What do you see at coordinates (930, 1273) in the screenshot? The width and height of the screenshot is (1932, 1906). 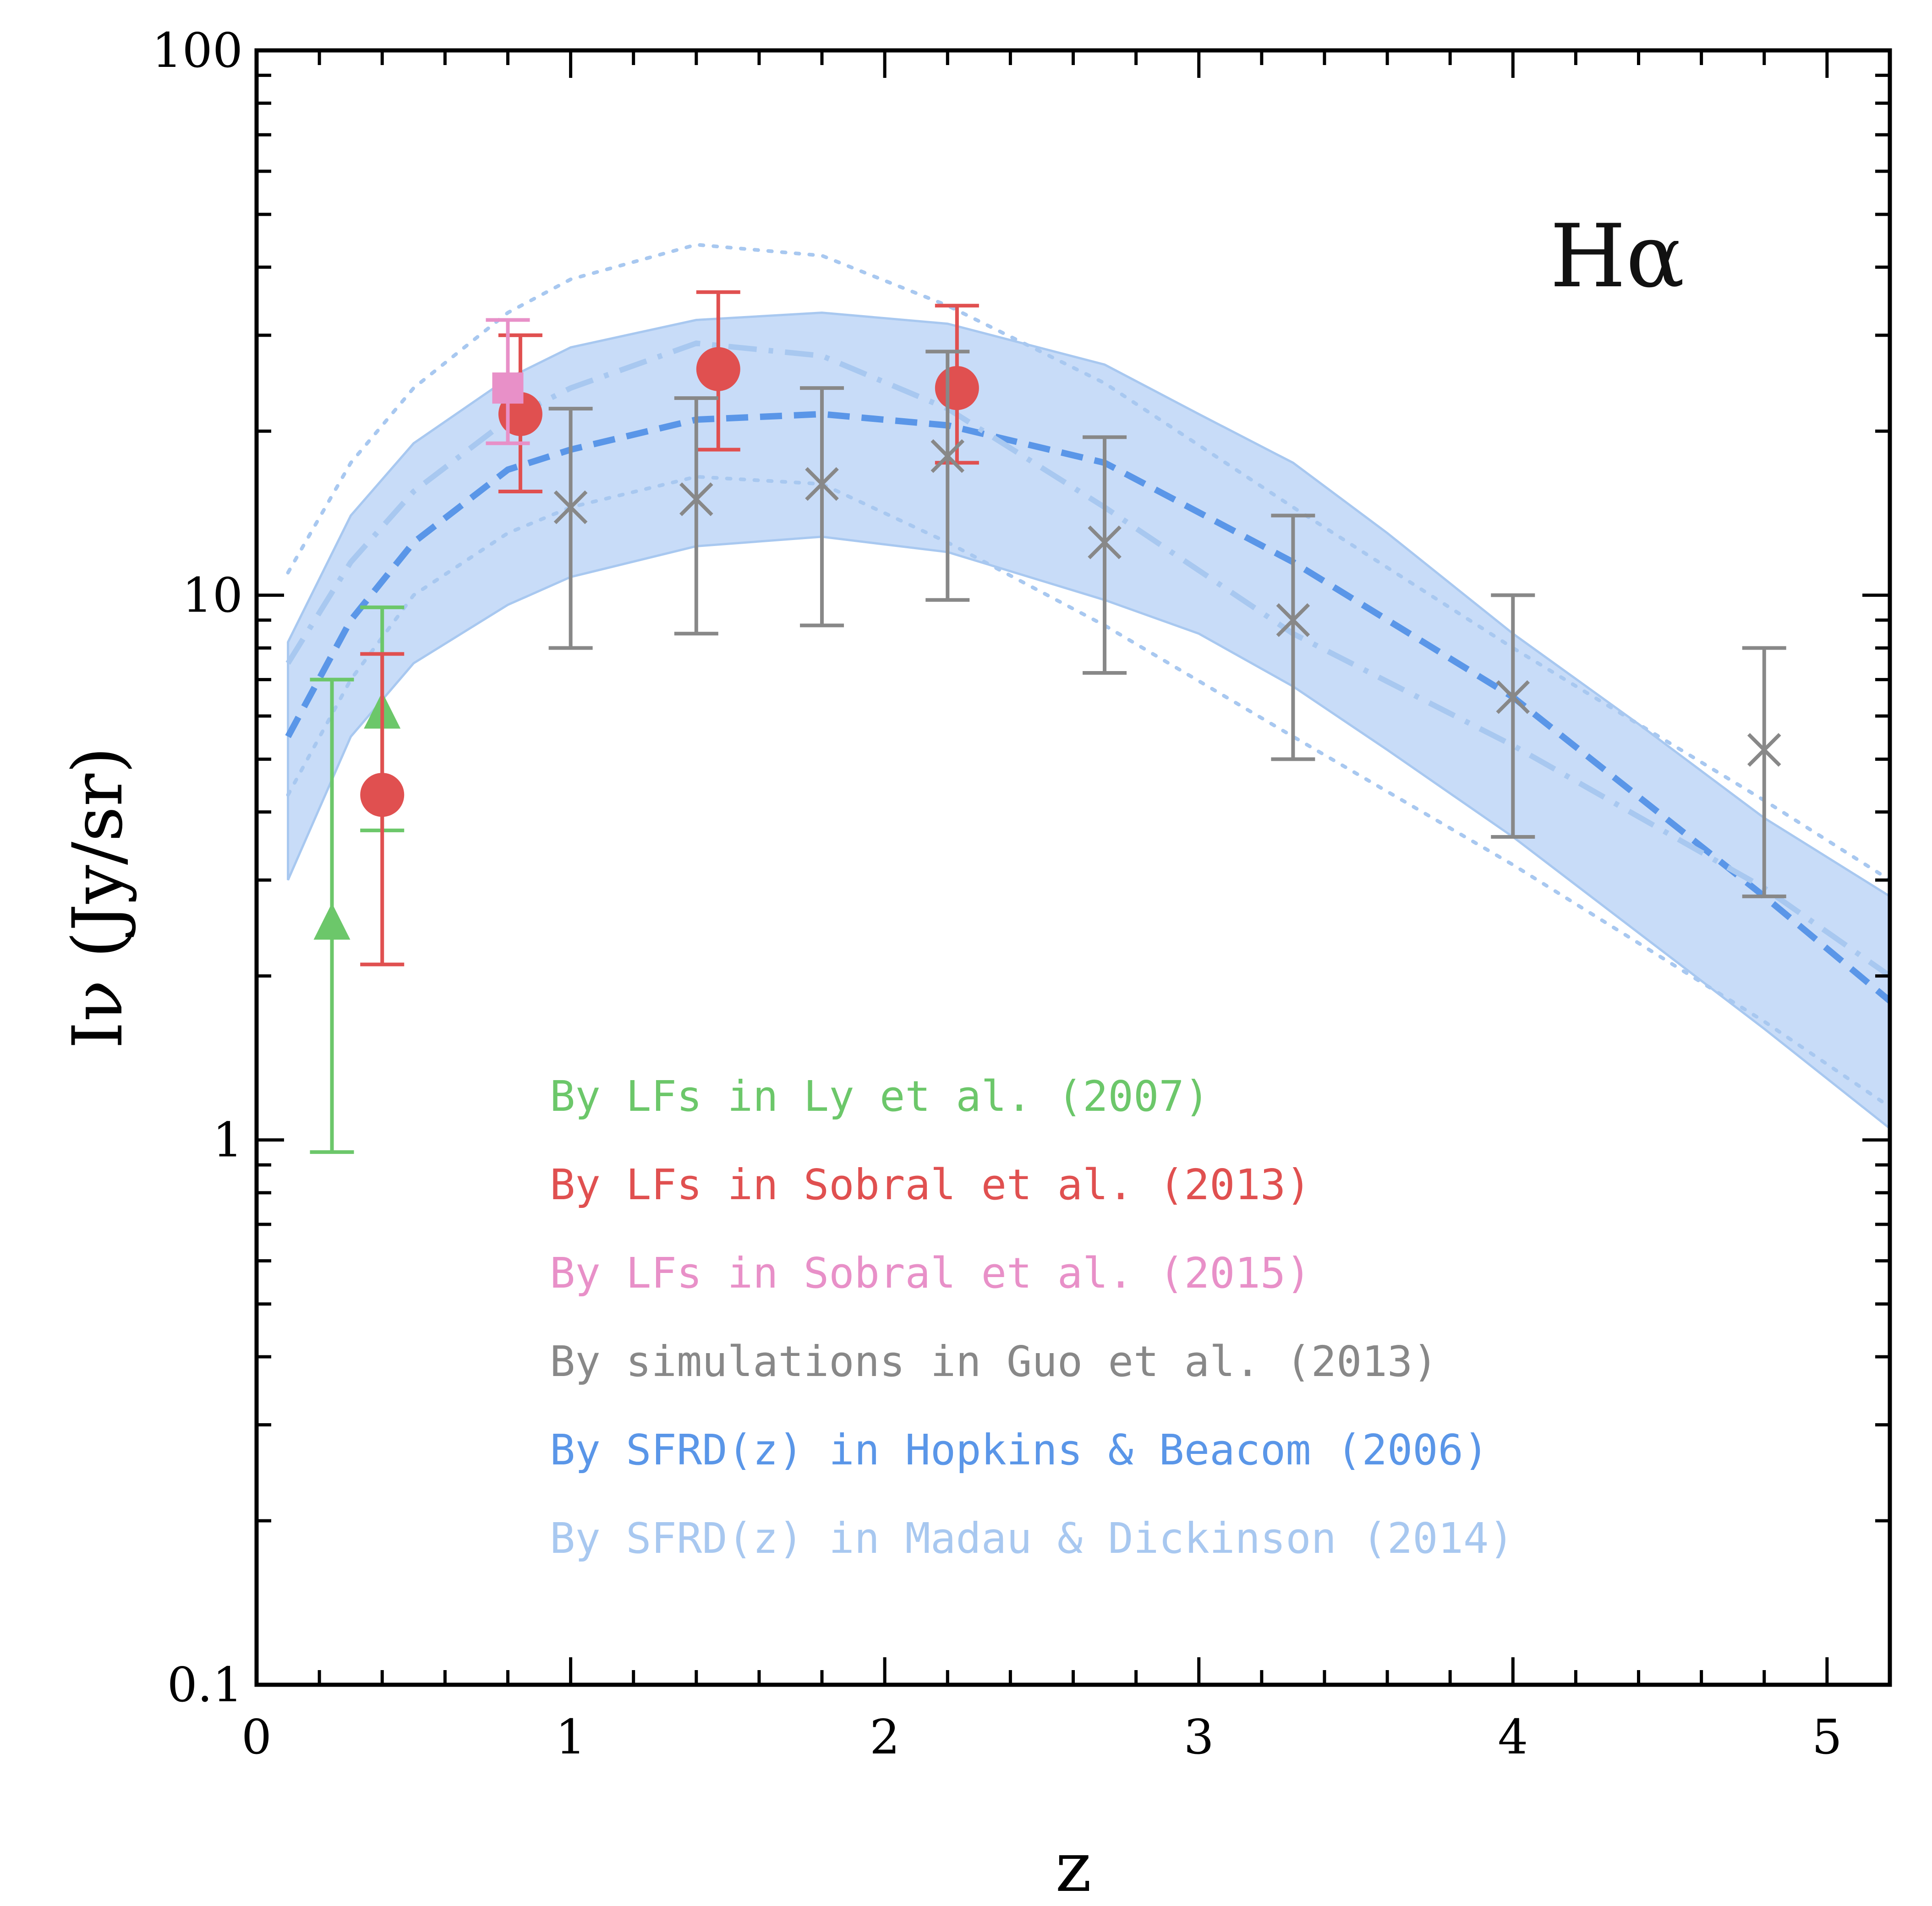 I see `legend-entry: By LFs in Sobral et al. (2015)` at bounding box center [930, 1273].